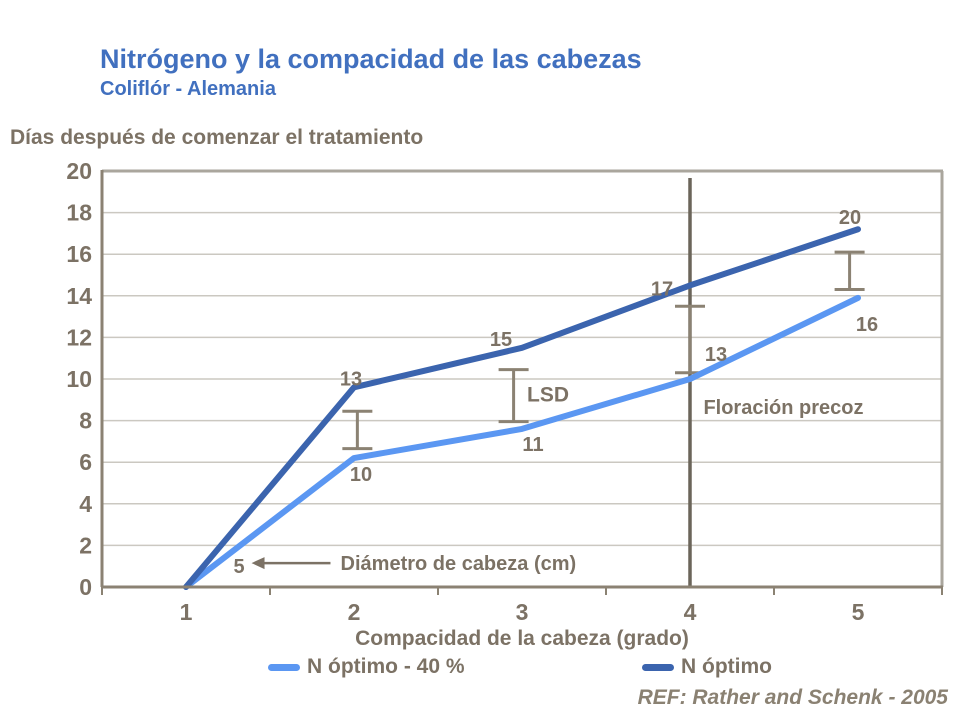  I want to click on y-tick-label: 12, so click(79, 337).